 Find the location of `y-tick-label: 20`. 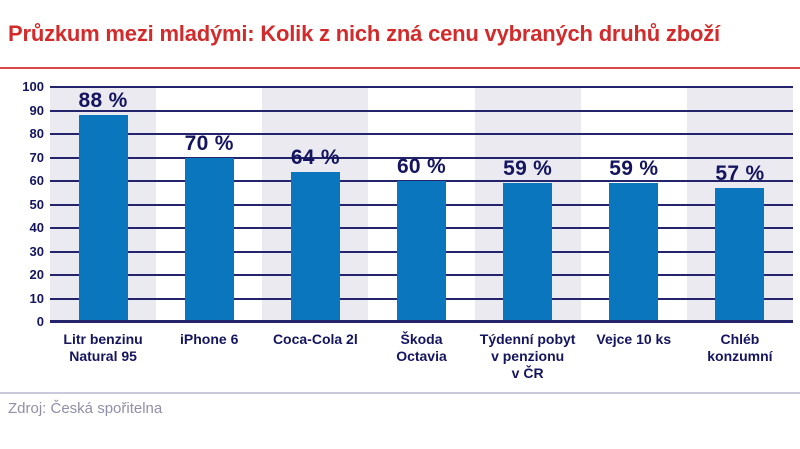

y-tick-label: 20 is located at coordinates (36, 274).